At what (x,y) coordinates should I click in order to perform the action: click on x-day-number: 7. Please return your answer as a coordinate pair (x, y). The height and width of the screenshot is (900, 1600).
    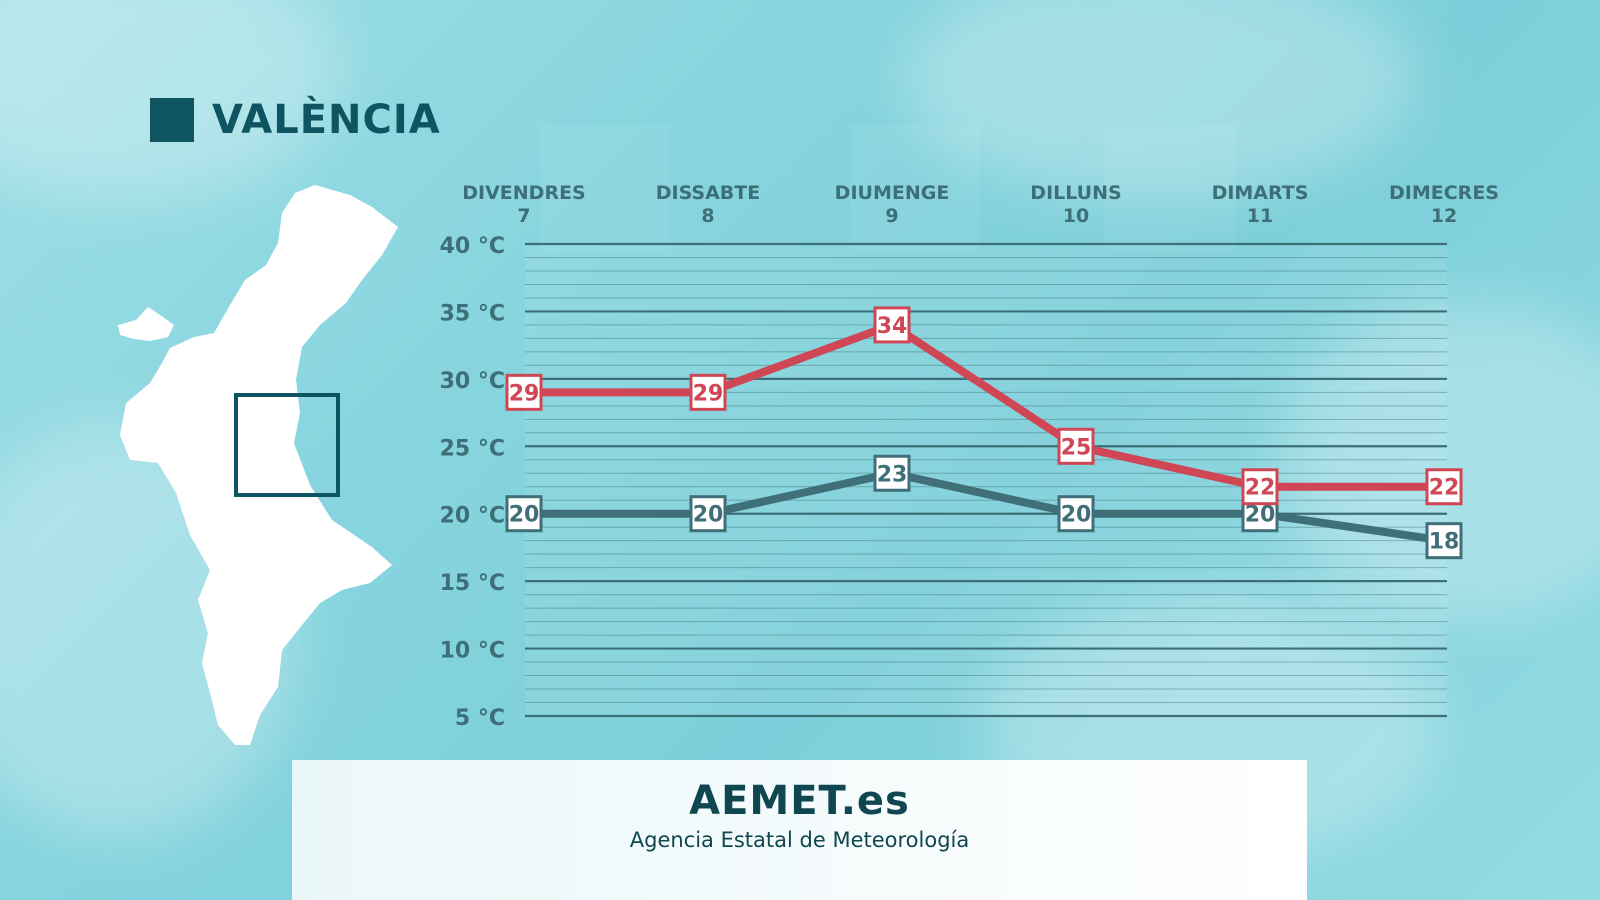
    Looking at the image, I should click on (523, 216).